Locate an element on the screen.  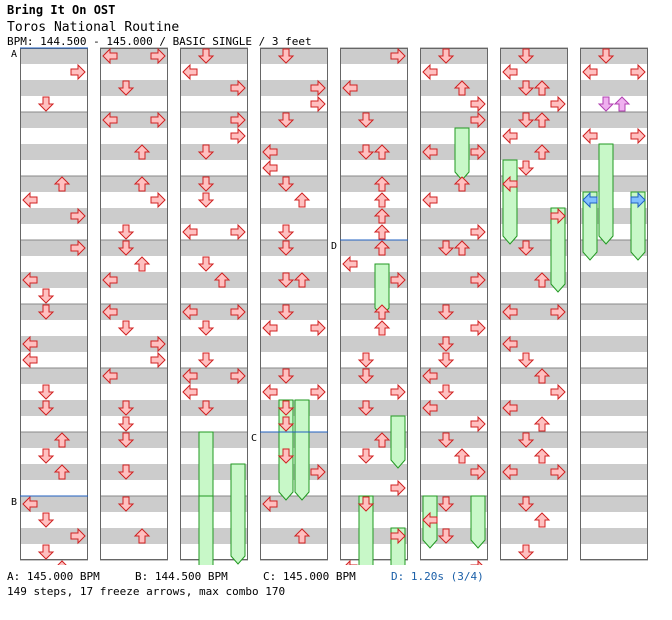
bpm-marker-label: C is located at coordinates (254, 438).